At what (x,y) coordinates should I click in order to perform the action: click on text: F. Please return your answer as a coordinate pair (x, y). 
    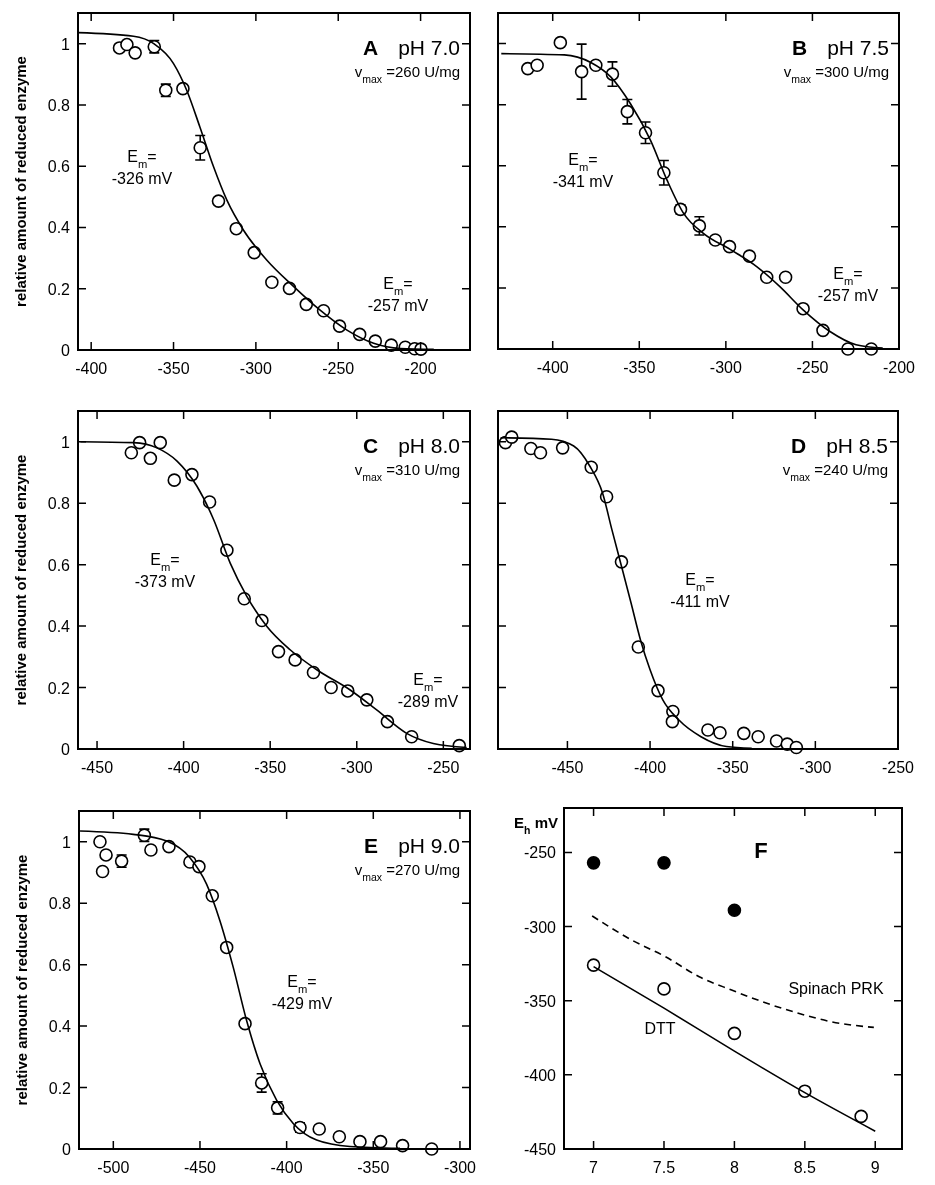
    Looking at the image, I should click on (761, 850).